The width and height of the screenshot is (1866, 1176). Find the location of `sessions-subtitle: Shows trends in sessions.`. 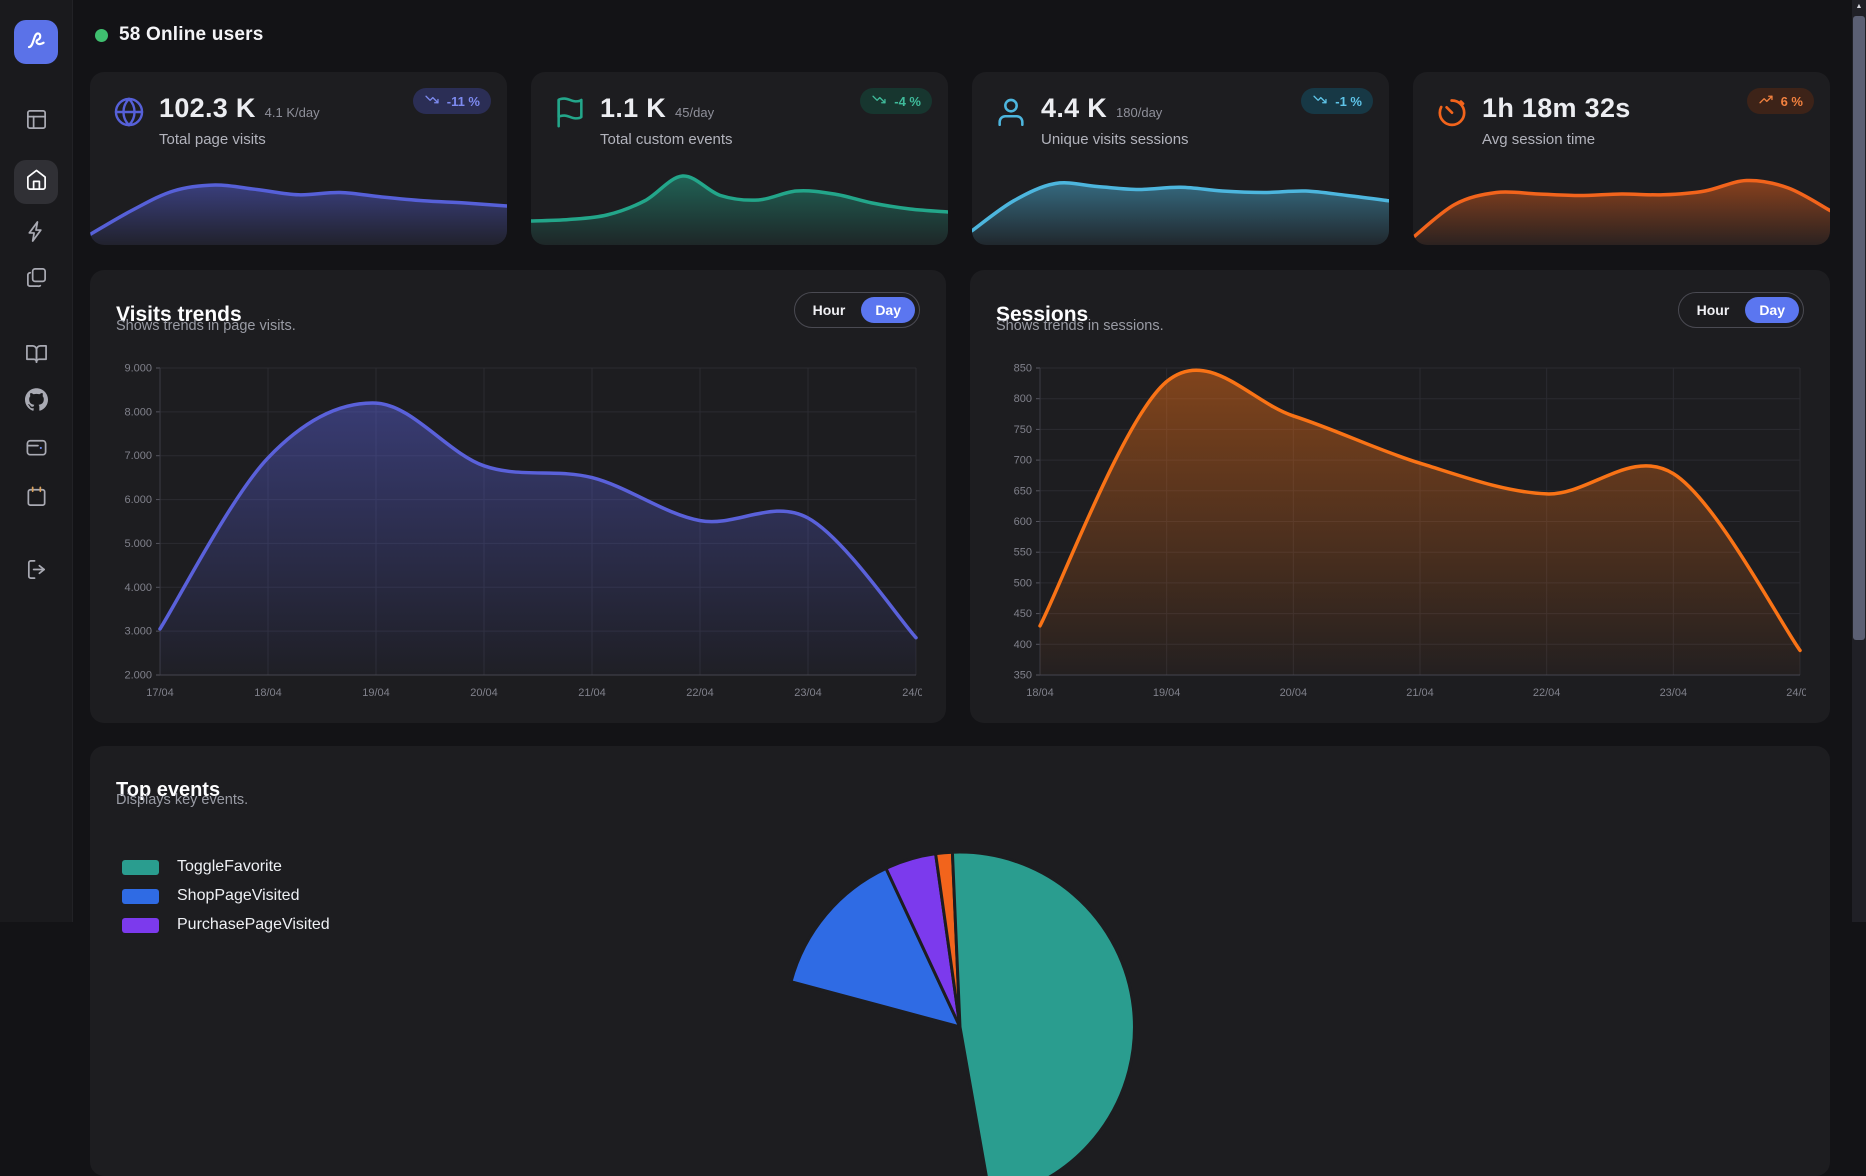

sessions-subtitle: Shows trends in sessions. is located at coordinates (1080, 326).